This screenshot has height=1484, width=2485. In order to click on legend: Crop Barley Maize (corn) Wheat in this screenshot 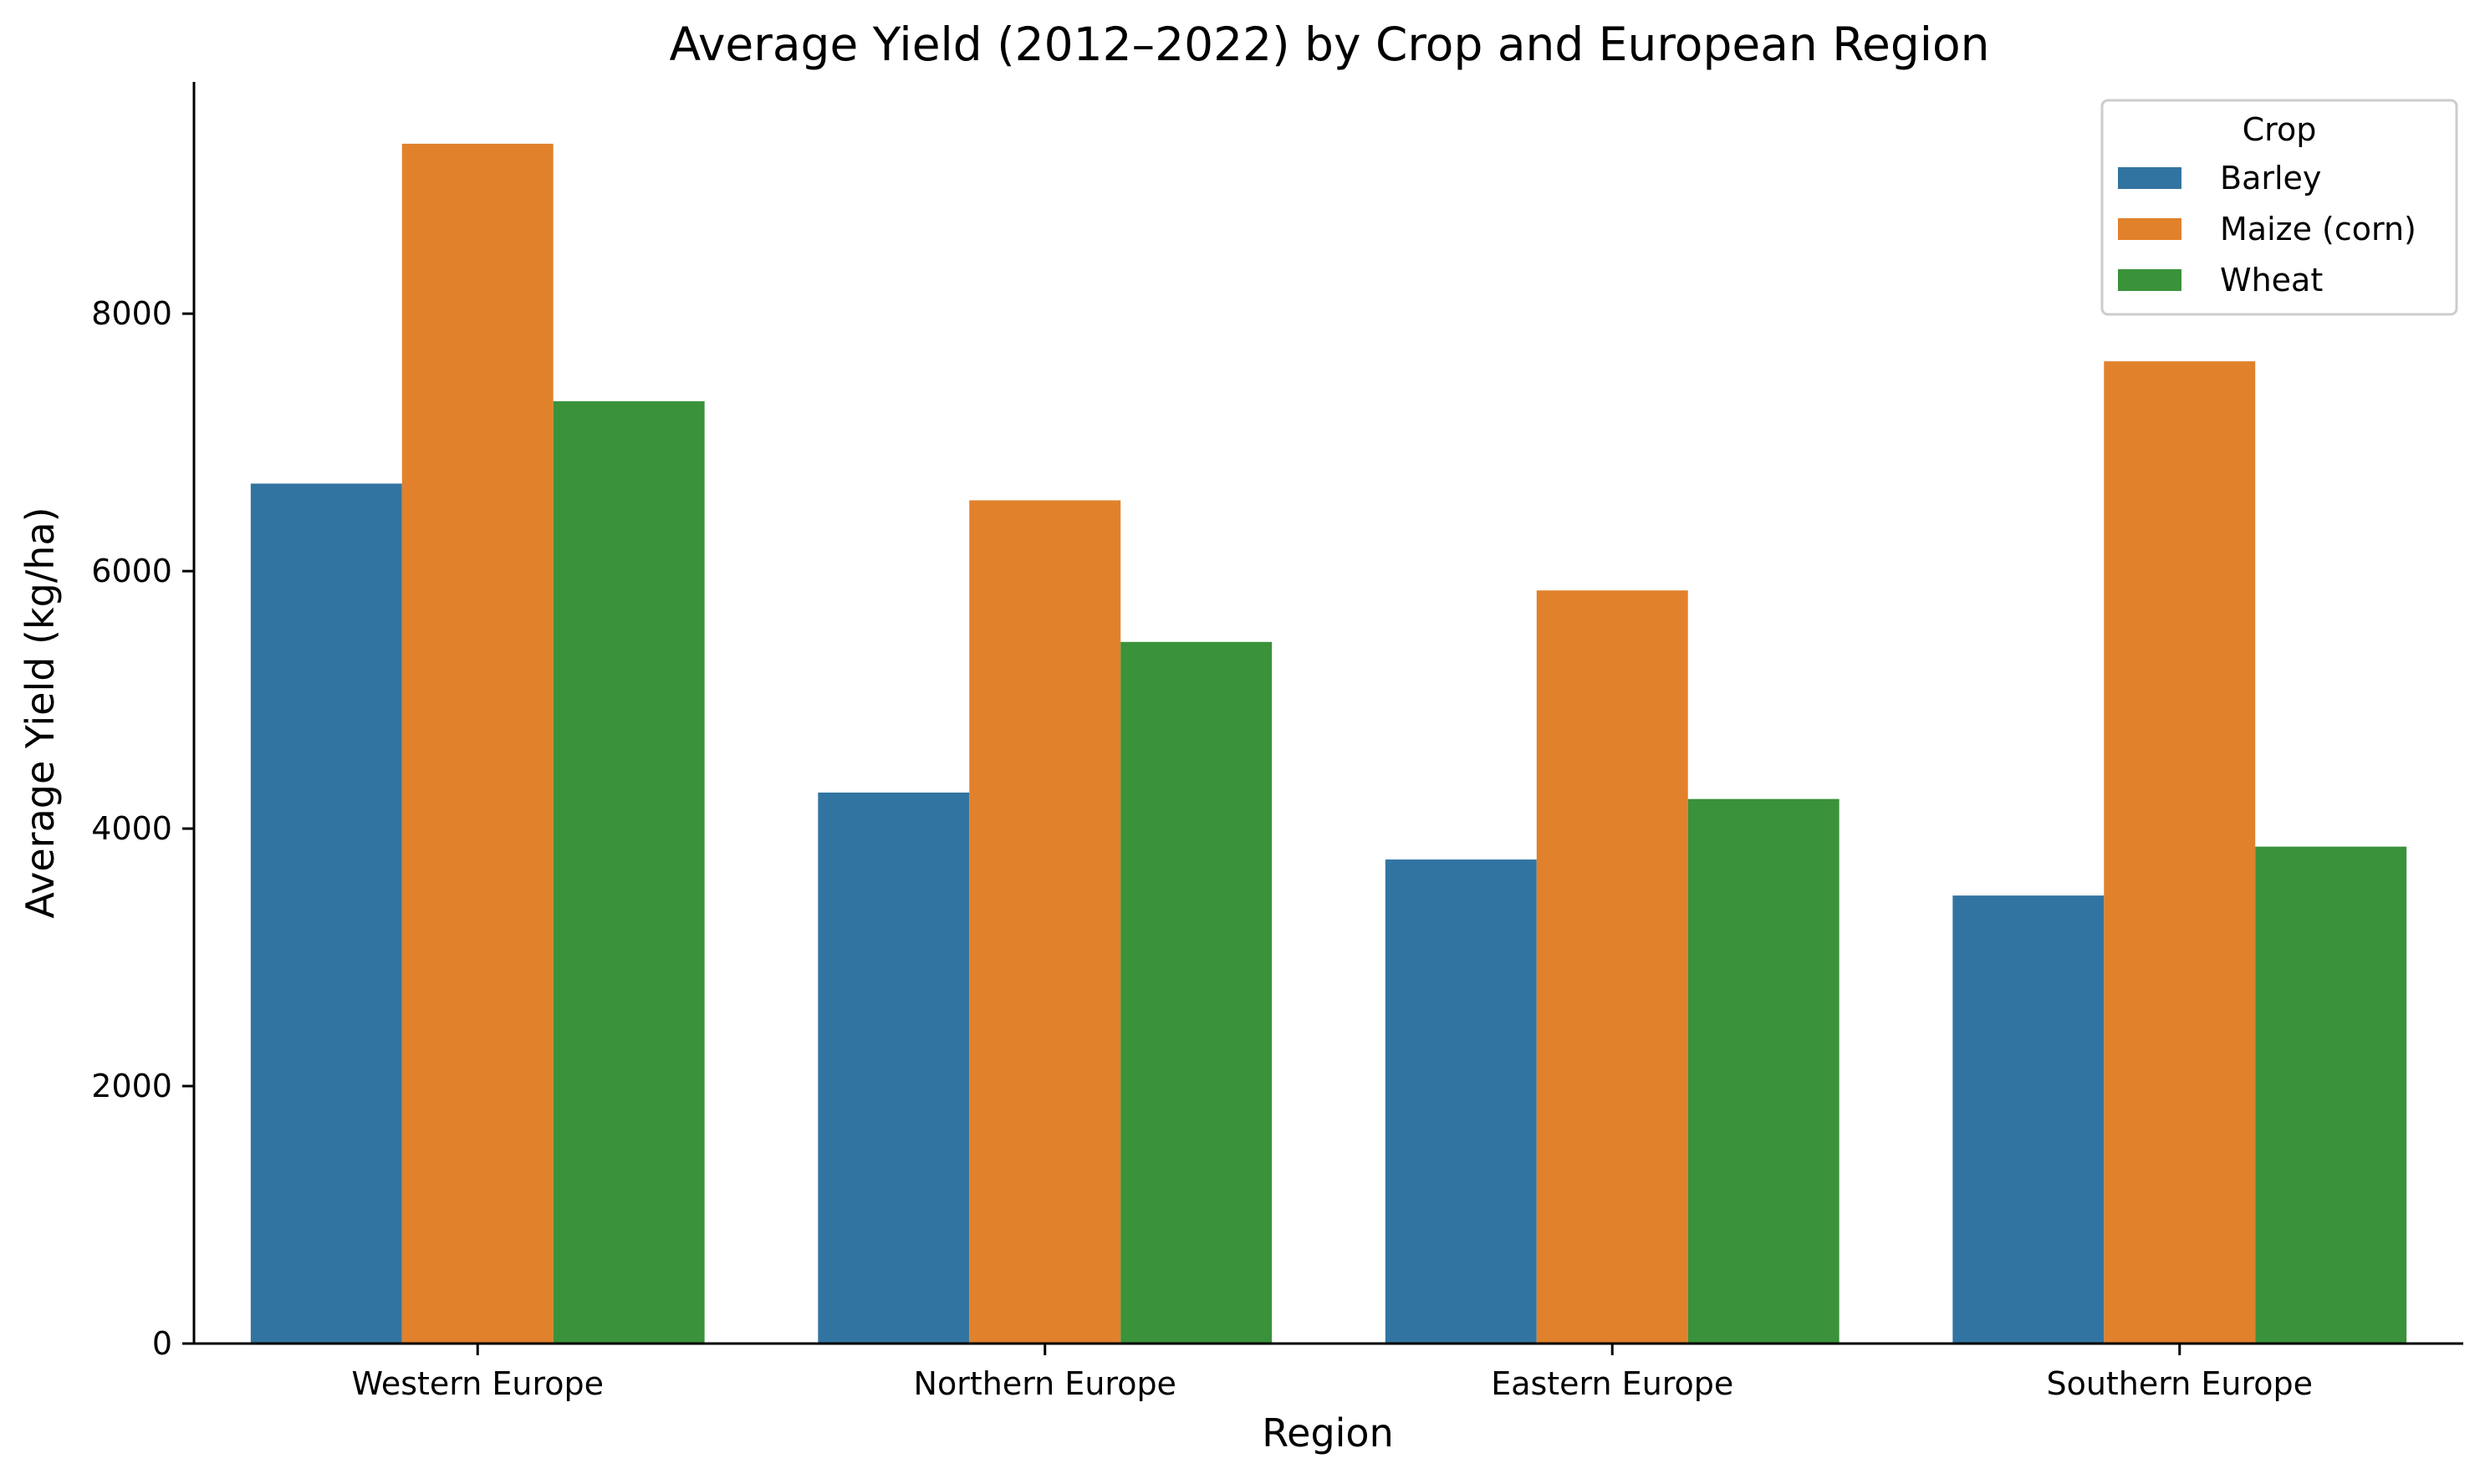, I will do `click(2279, 207)`.